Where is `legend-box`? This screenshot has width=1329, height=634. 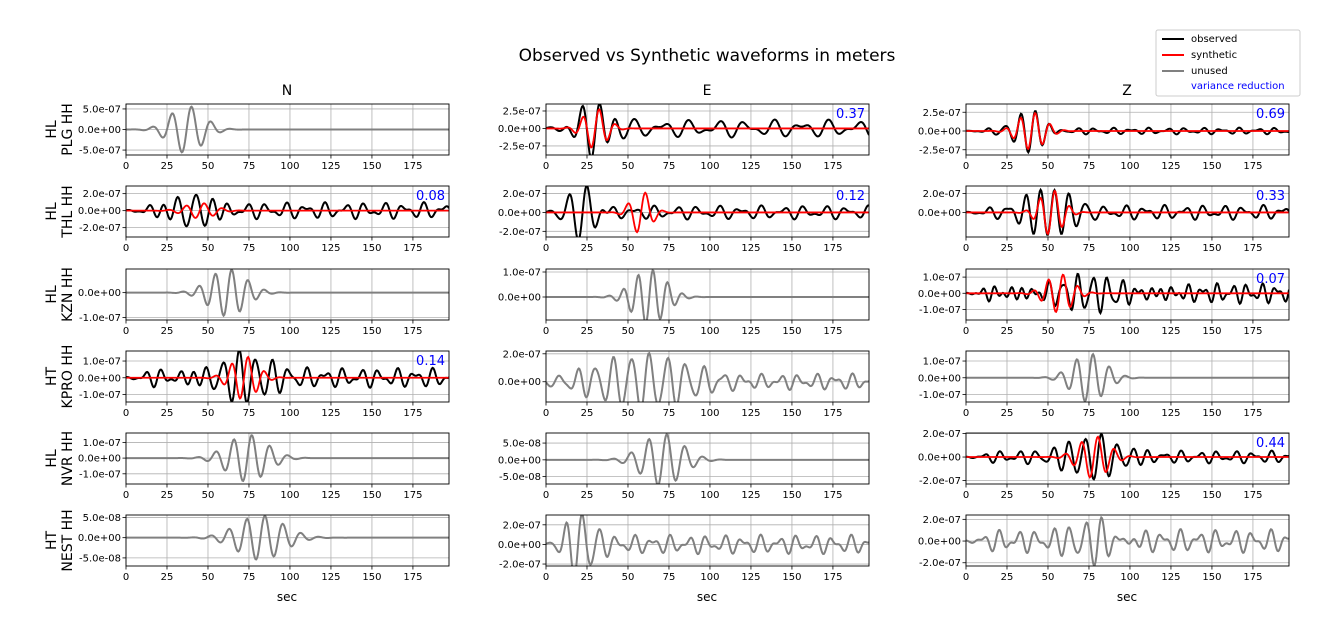 legend-box is located at coordinates (1228, 63).